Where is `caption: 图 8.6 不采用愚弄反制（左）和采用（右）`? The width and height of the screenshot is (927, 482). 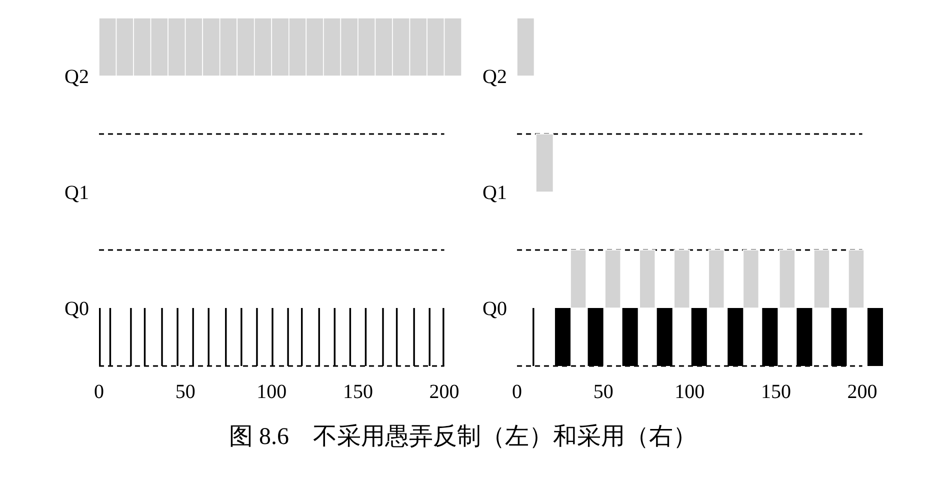
caption: 图 8.6 不采用愚弄反制（左）和采用（右） is located at coordinates (463, 437).